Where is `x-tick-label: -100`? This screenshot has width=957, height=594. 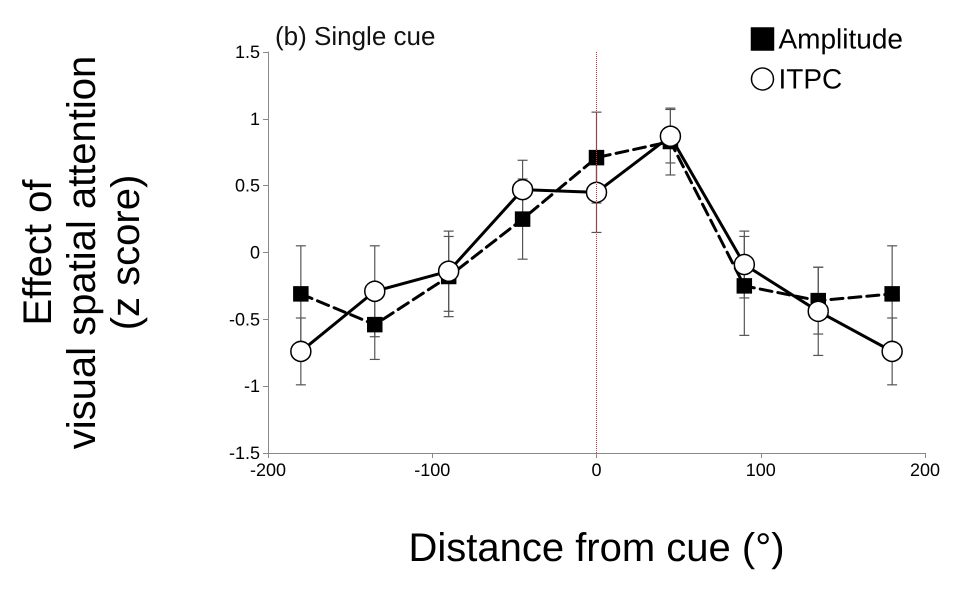 x-tick-label: -100 is located at coordinates (432, 470).